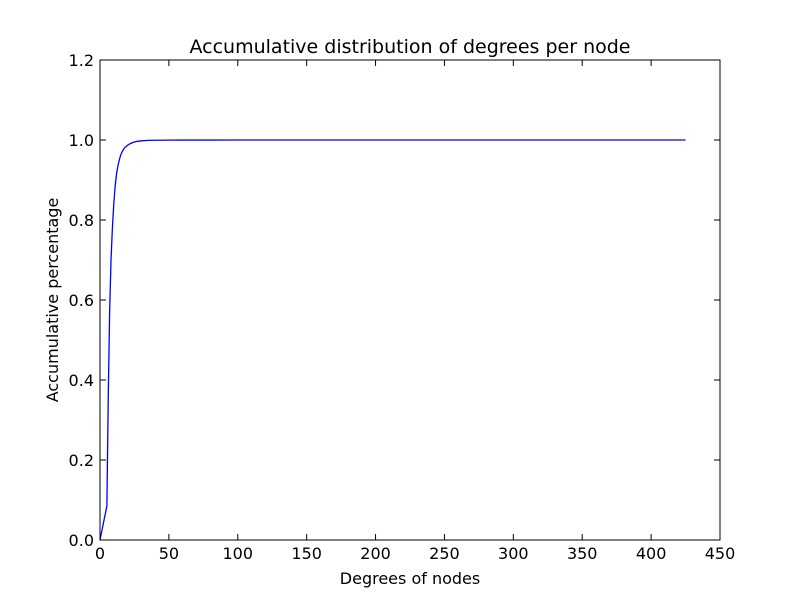  I want to click on x-tick-label: 100, so click(238, 553).